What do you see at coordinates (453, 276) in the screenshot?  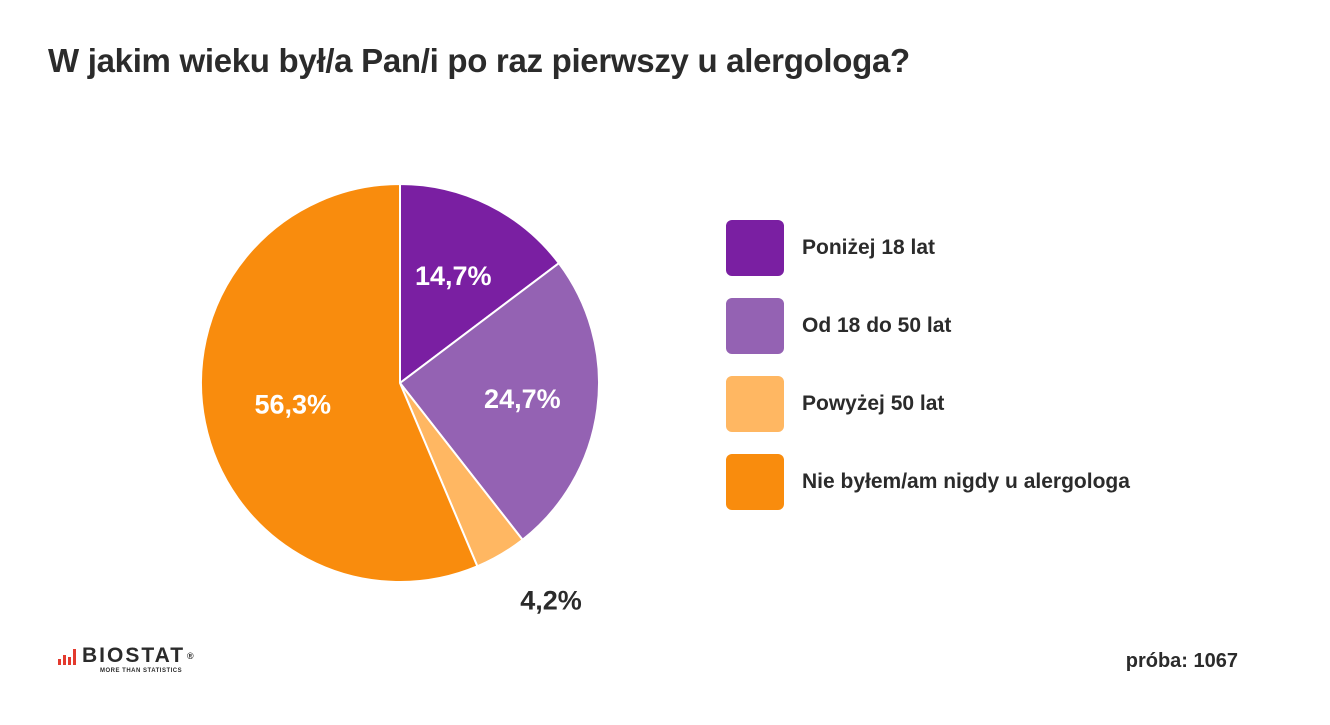 I see `pie-data-label: 14,7%` at bounding box center [453, 276].